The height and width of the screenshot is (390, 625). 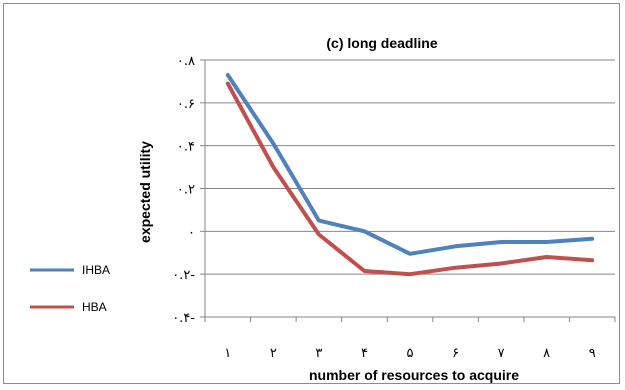 I want to click on y-tick-labels: ۰.۴- ۰.۲- ۰ ۰.۲ ۰.۴ ۰.۶ ۰.۸, so click(x=188, y=190).